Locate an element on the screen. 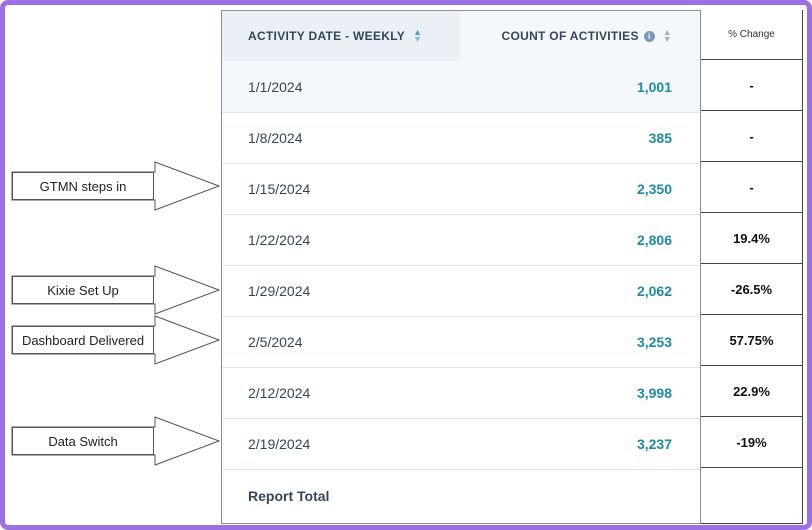 Image resolution: width=812 pixels, height=530 pixels. row-count: 2,806 is located at coordinates (654, 239).